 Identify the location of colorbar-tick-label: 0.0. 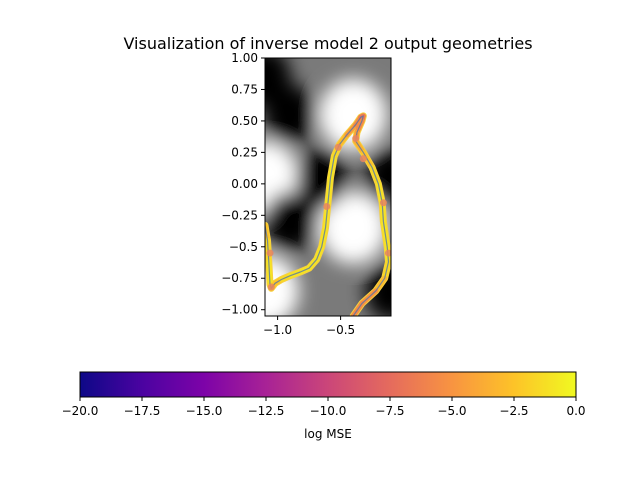
(575, 411).